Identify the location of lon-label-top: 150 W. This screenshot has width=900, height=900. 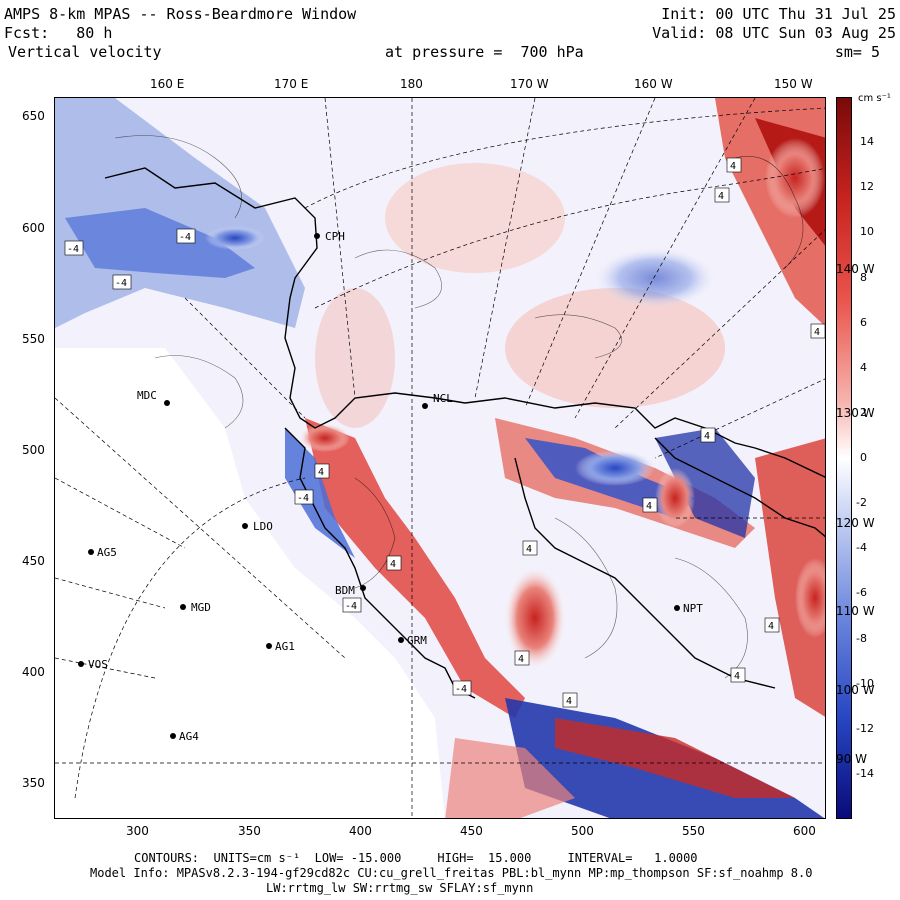
(793, 84).